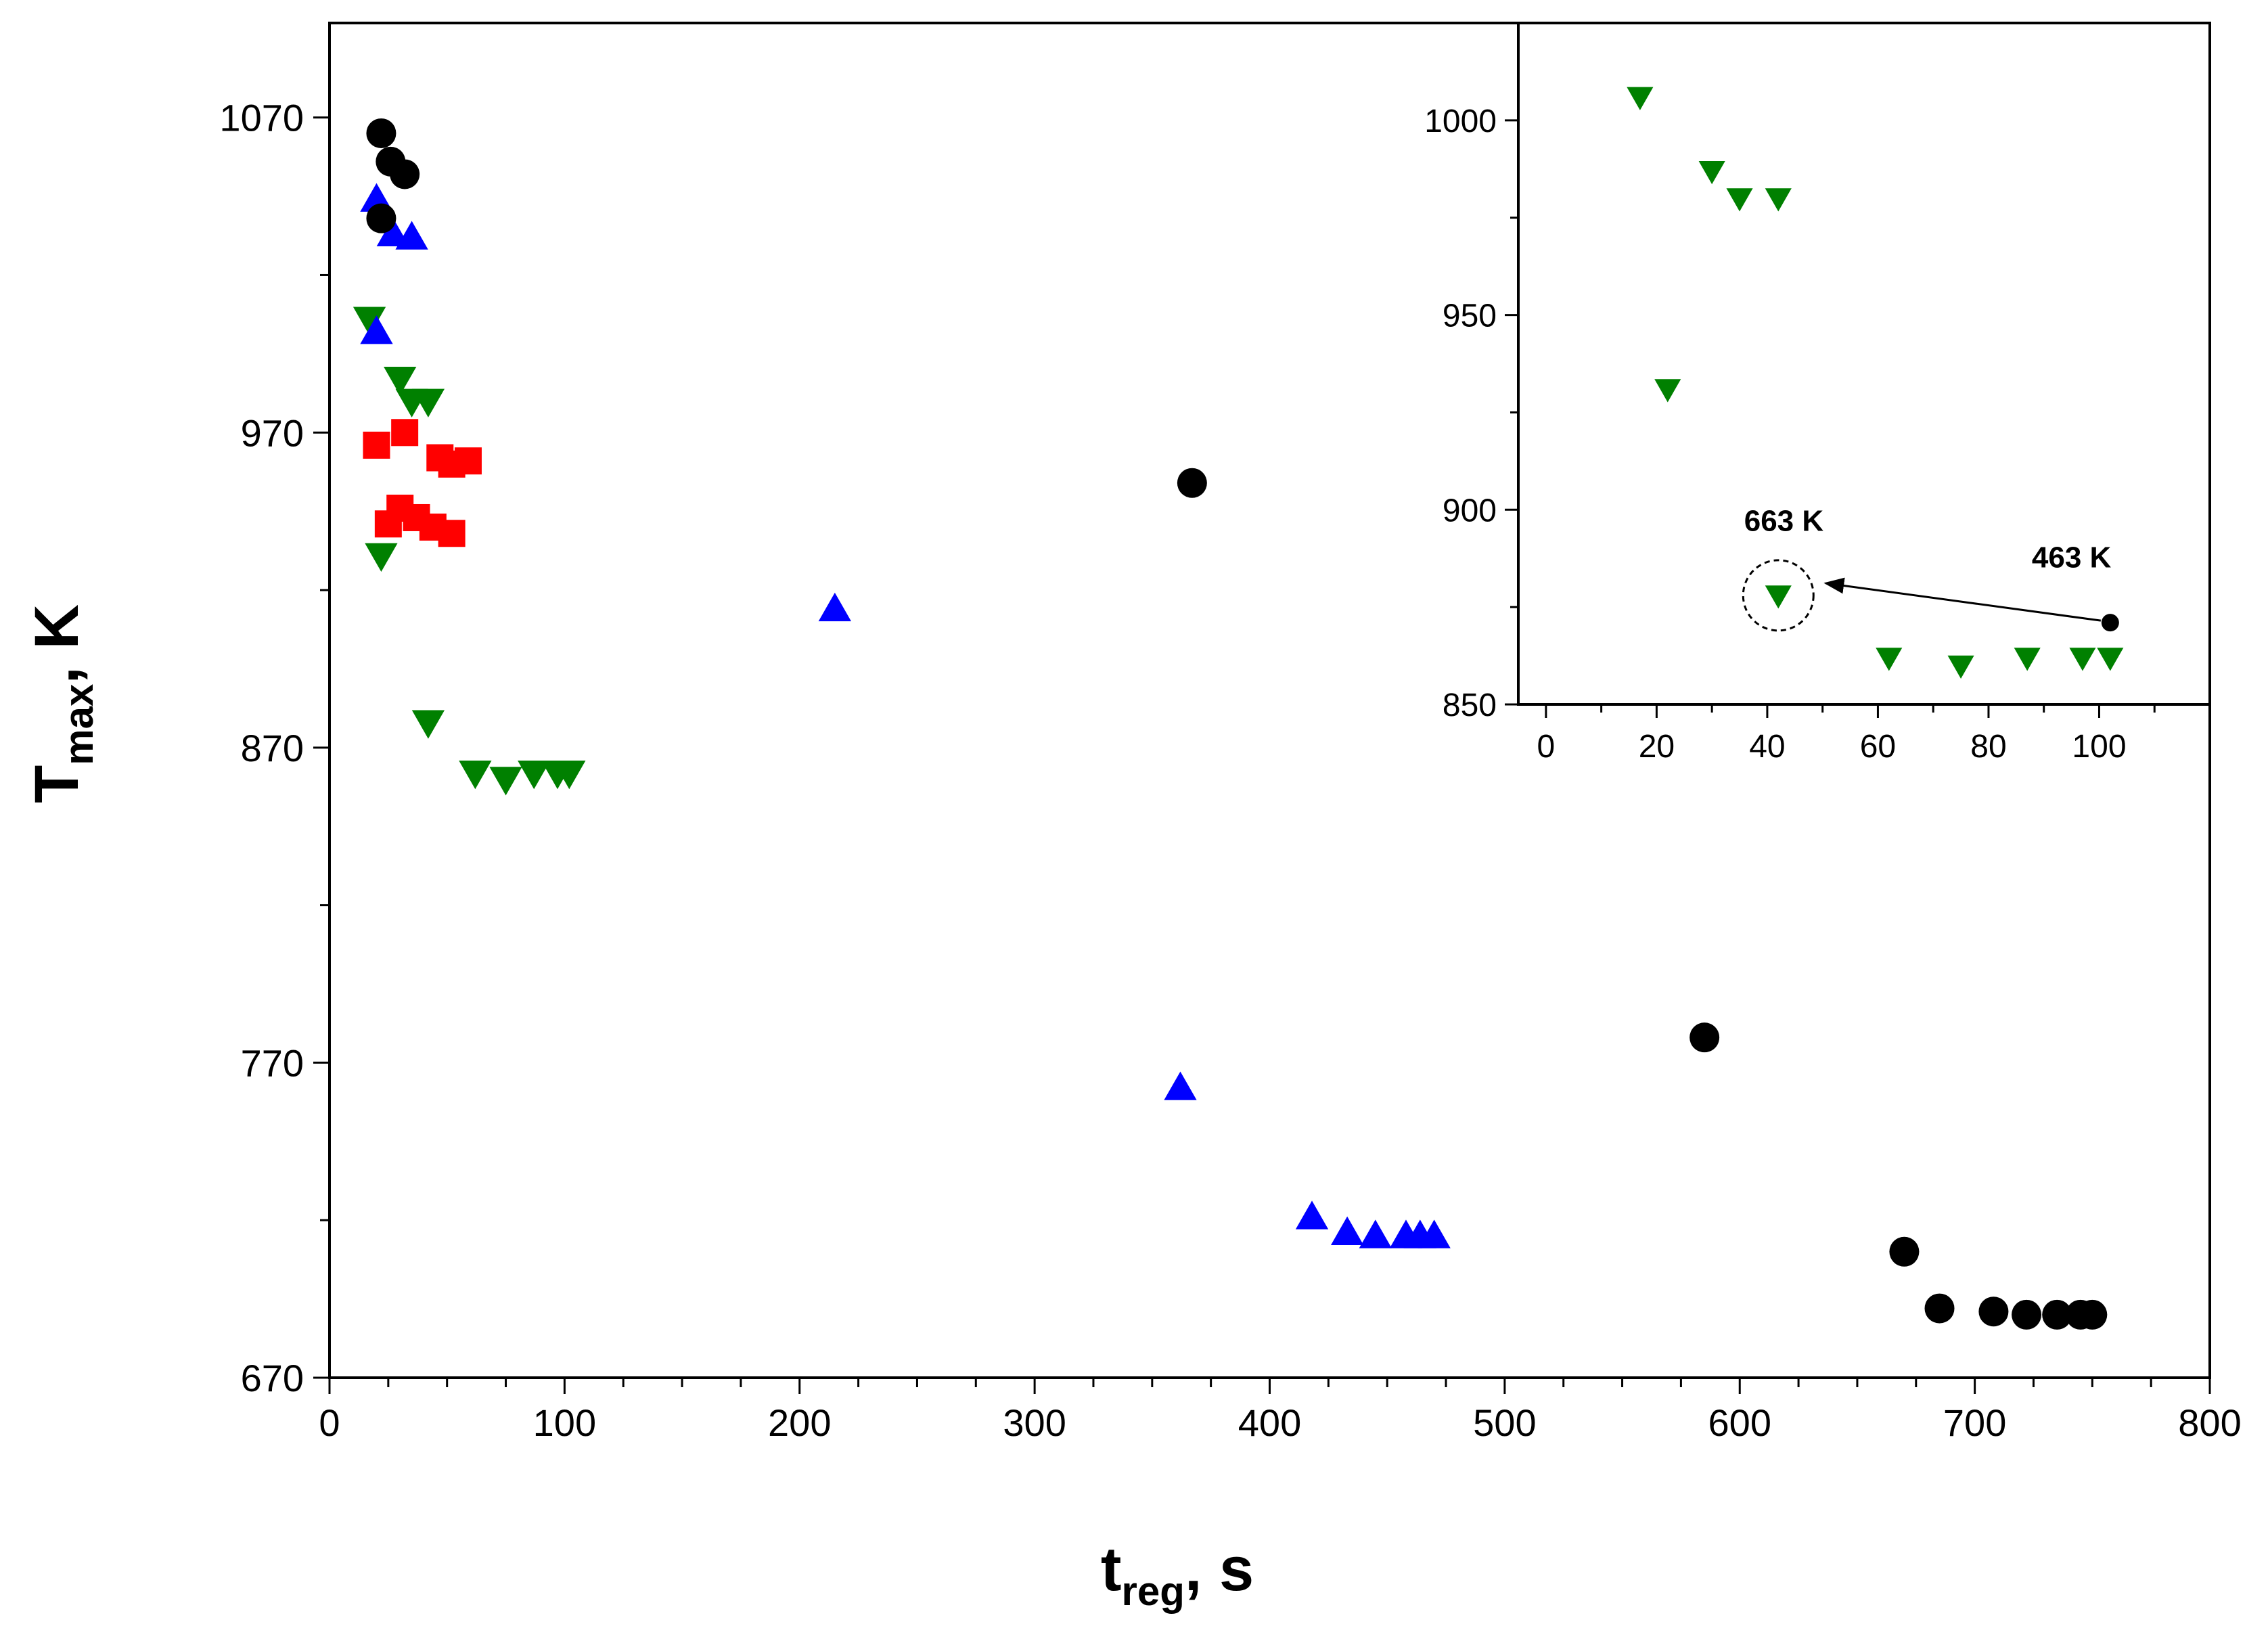 The width and height of the screenshot is (2268, 1645). I want to click on y-tick-label: 1070, so click(261, 118).